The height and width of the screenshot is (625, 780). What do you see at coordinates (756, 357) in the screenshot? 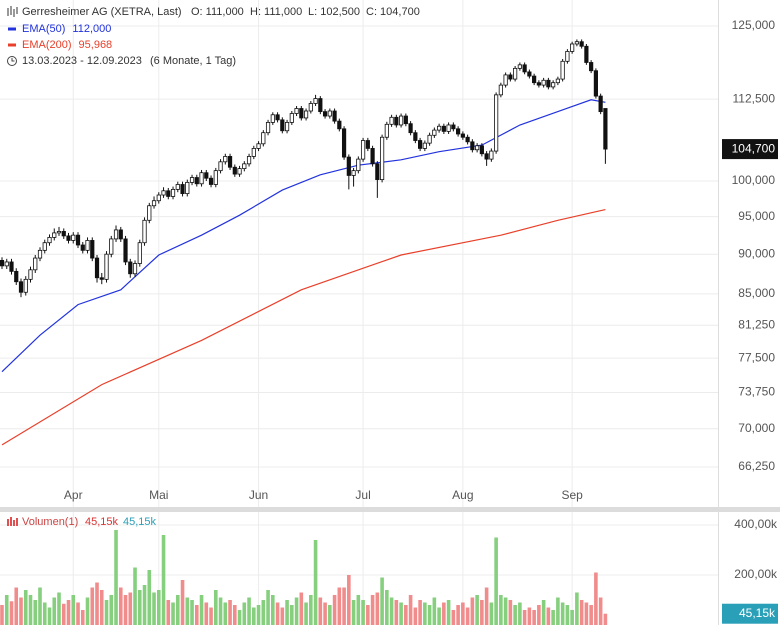
I see `y-tick-label: 77,500` at bounding box center [756, 357].